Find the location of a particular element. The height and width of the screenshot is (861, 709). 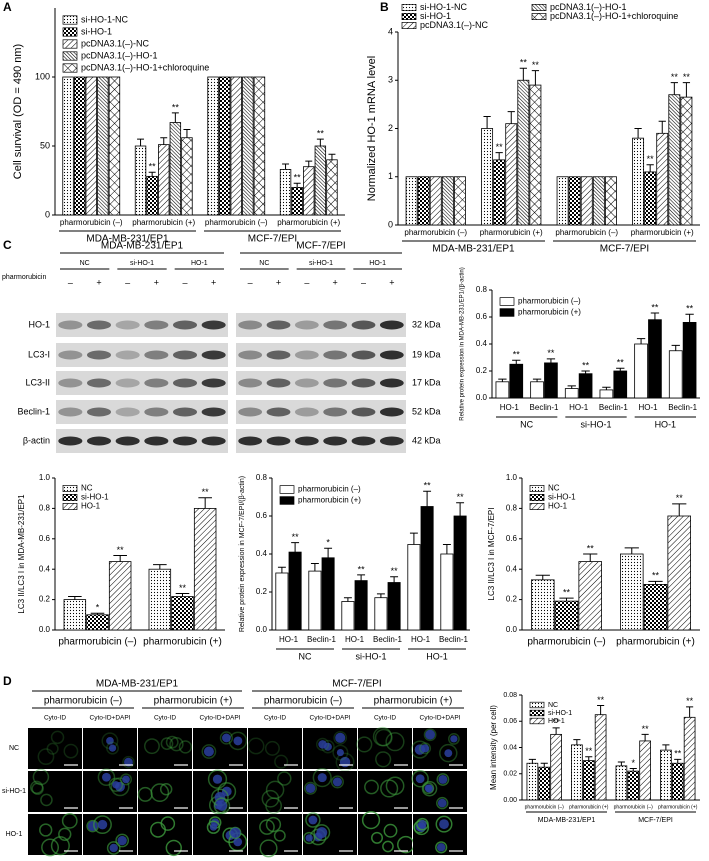

legend-label: si-HO-1 is located at coordinates (560, 713).